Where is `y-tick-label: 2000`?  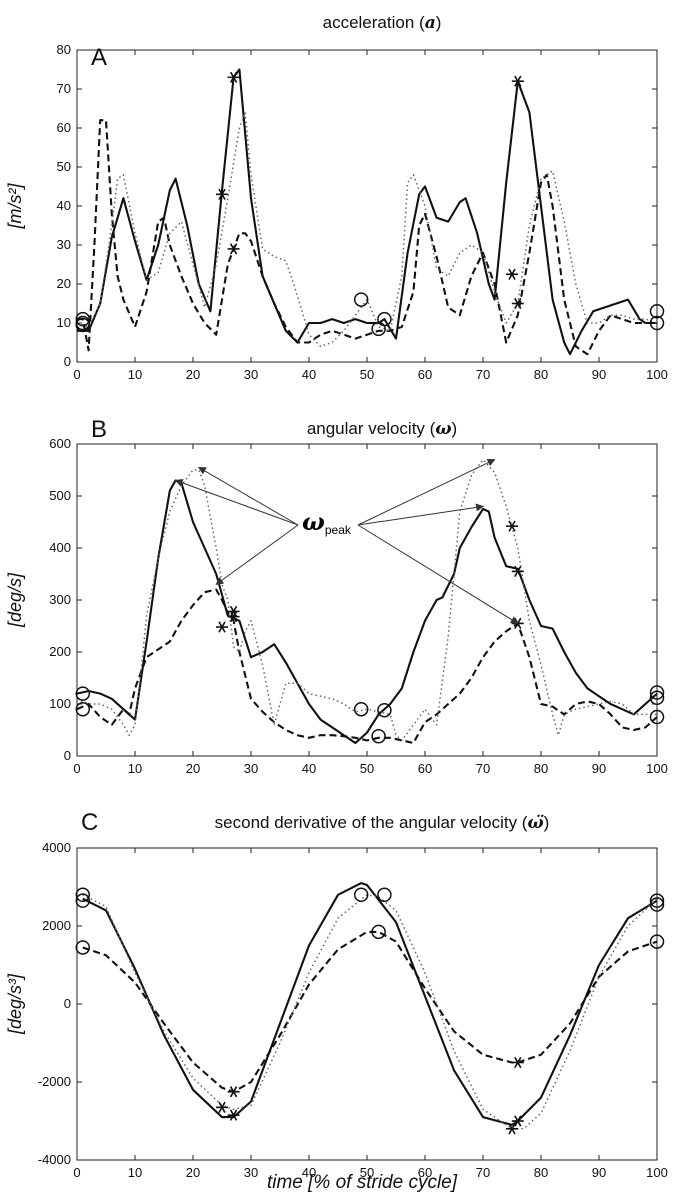 y-tick-label: 2000 is located at coordinates (56, 925).